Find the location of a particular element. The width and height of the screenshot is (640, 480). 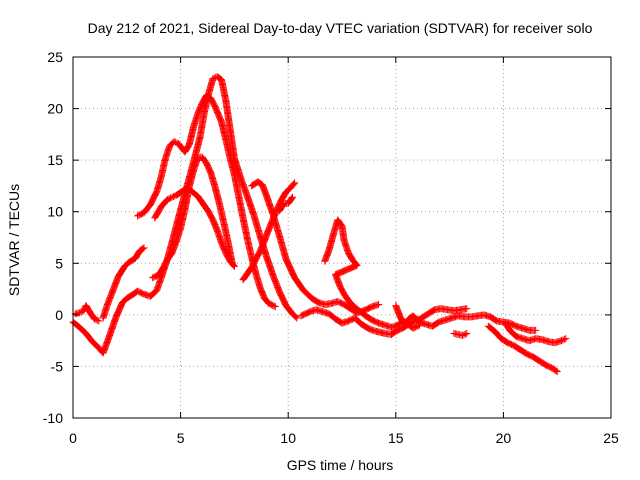

x-axis-label: GPS time / hours is located at coordinates (340, 465).